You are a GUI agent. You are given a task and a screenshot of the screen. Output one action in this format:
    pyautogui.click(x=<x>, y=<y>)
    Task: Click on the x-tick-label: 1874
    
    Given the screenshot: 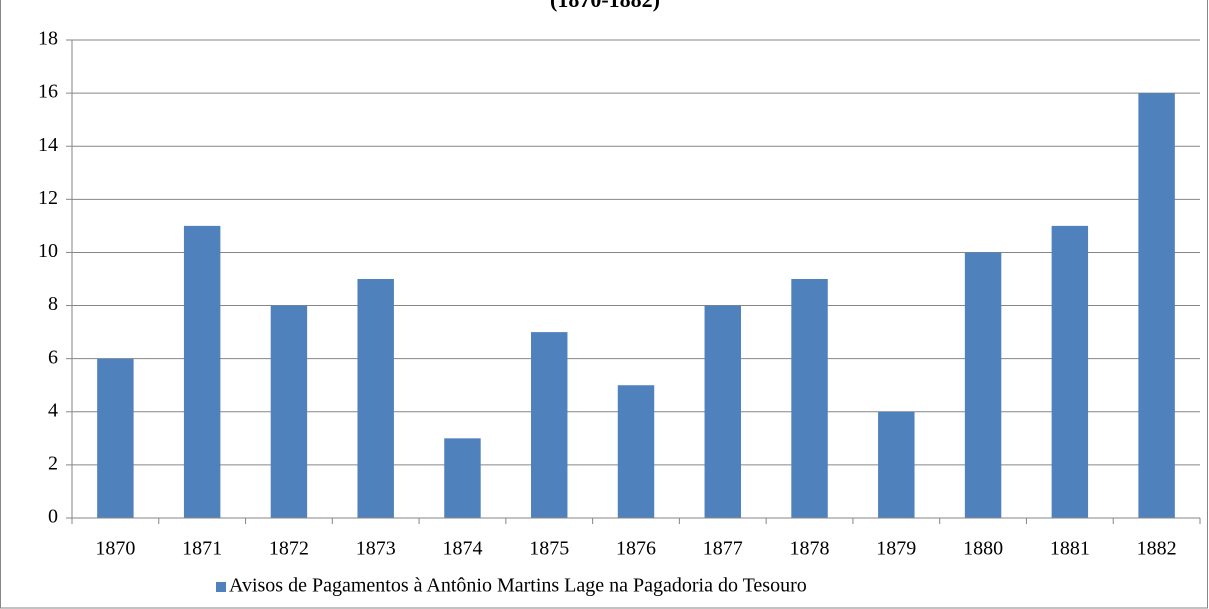 What is the action you would take?
    pyautogui.click(x=462, y=549)
    